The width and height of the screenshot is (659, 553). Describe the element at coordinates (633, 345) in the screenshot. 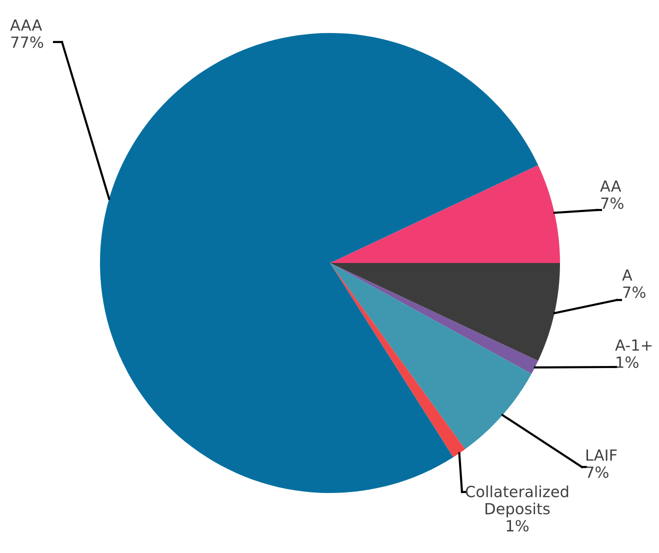

I see `slice-label: A-1+` at that location.